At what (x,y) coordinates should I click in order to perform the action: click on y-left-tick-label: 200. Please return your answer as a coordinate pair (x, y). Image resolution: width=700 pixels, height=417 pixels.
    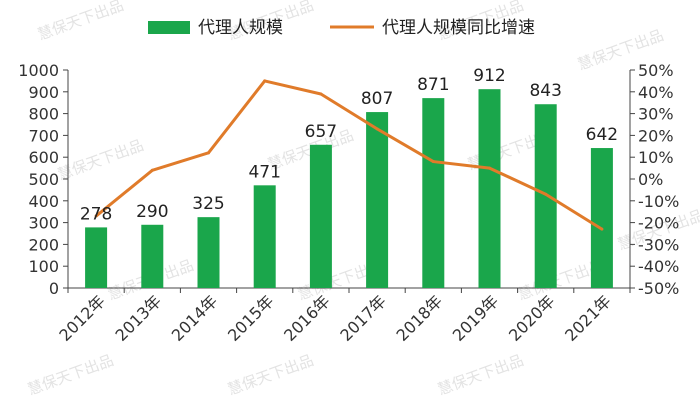
    Looking at the image, I should click on (43, 244).